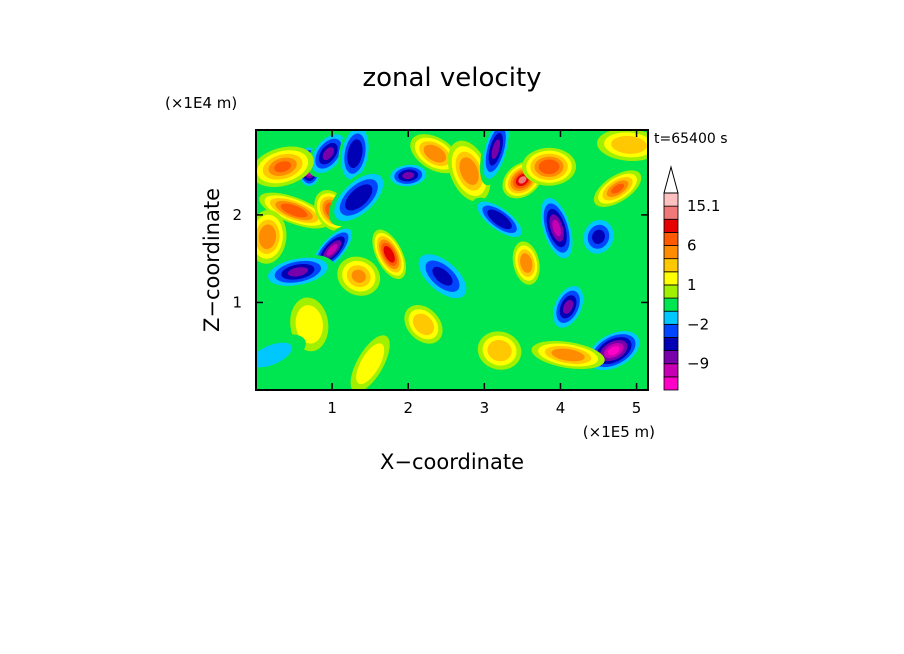  What do you see at coordinates (698, 324) in the screenshot?
I see `colorbar-tick-label: −2` at bounding box center [698, 324].